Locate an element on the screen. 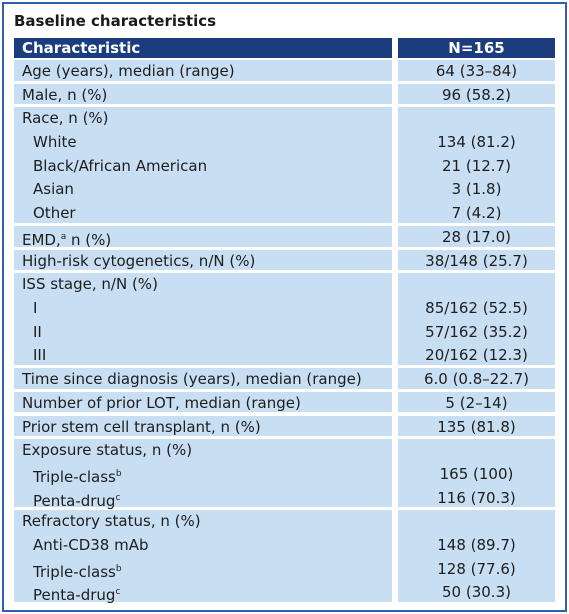 Image resolution: width=569 pixels, height=614 pixels. value: 128 (77.6) is located at coordinates (476, 568).